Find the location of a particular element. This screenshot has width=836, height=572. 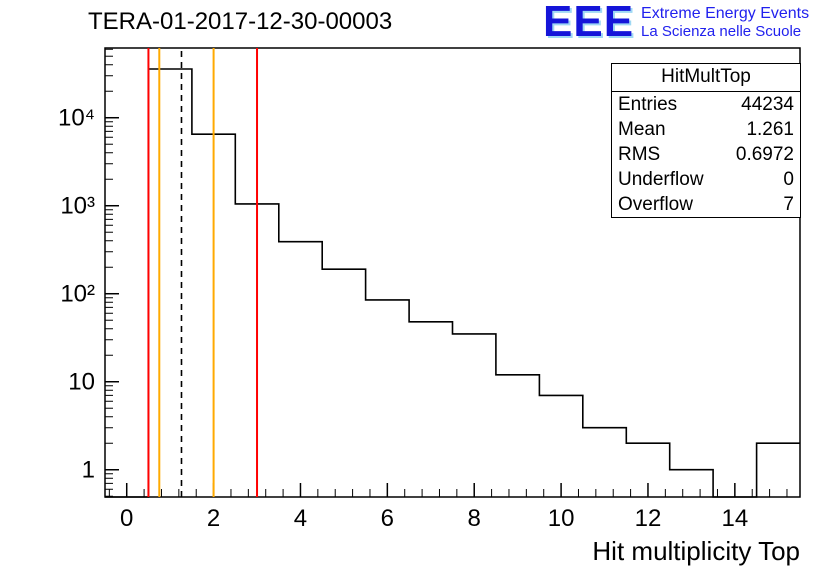

x-tick-label: 8 is located at coordinates (474, 518).